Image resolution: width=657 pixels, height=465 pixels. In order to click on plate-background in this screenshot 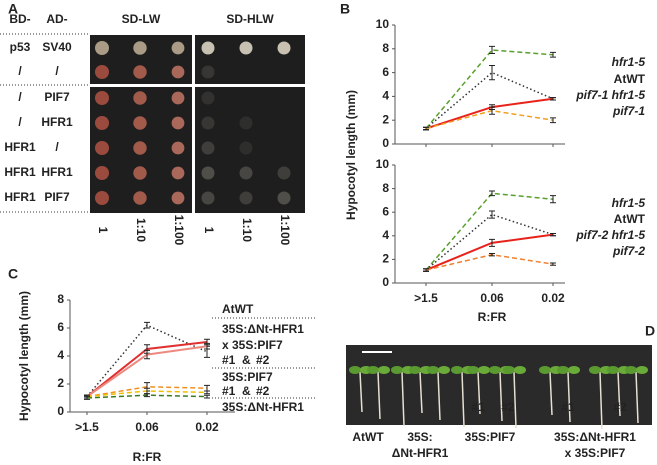, I will do `click(197, 124)`.